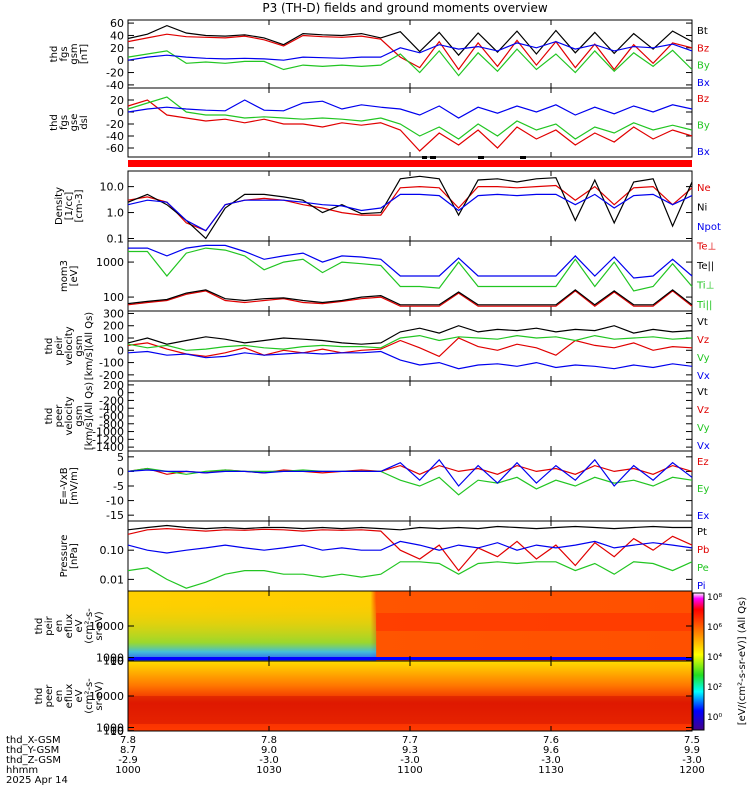  I want to click on ephem-y-value: 8.7, so click(128, 750).